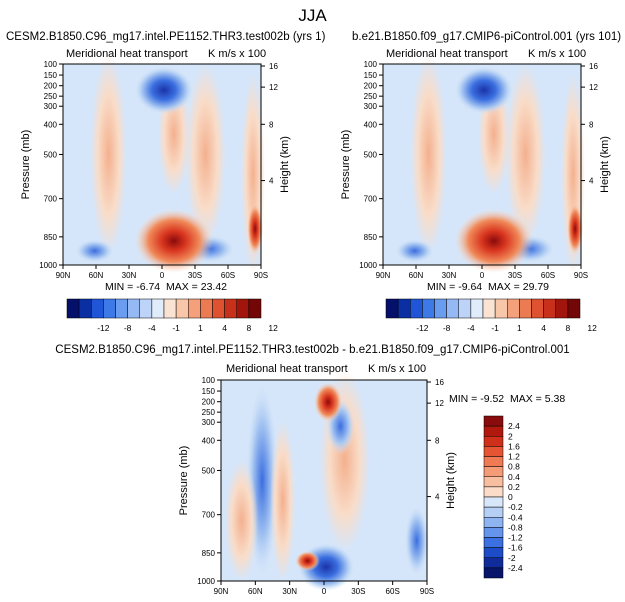 The image size is (625, 602). I want to click on colorbar-panel2: -12 -8 -4 -1 1 4 8 12, so click(491, 315).